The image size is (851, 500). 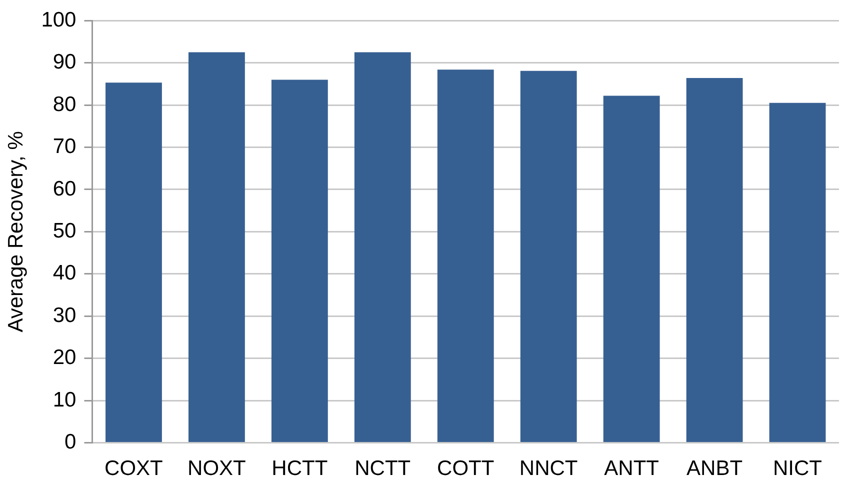 I want to click on y-tick-label: 40, so click(x=64, y=273).